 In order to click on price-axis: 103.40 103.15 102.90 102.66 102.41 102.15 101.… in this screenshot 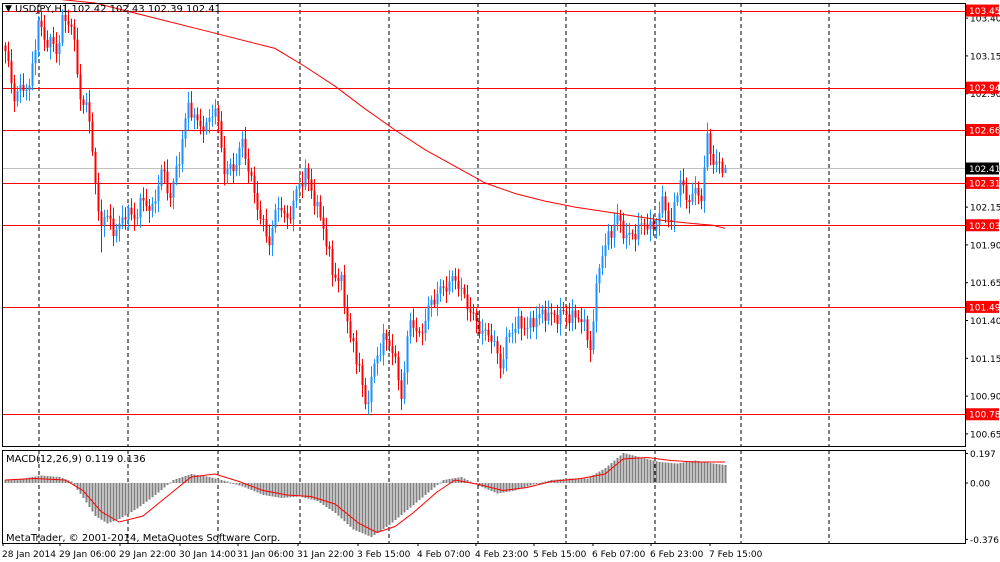, I will do `click(982, 275)`.